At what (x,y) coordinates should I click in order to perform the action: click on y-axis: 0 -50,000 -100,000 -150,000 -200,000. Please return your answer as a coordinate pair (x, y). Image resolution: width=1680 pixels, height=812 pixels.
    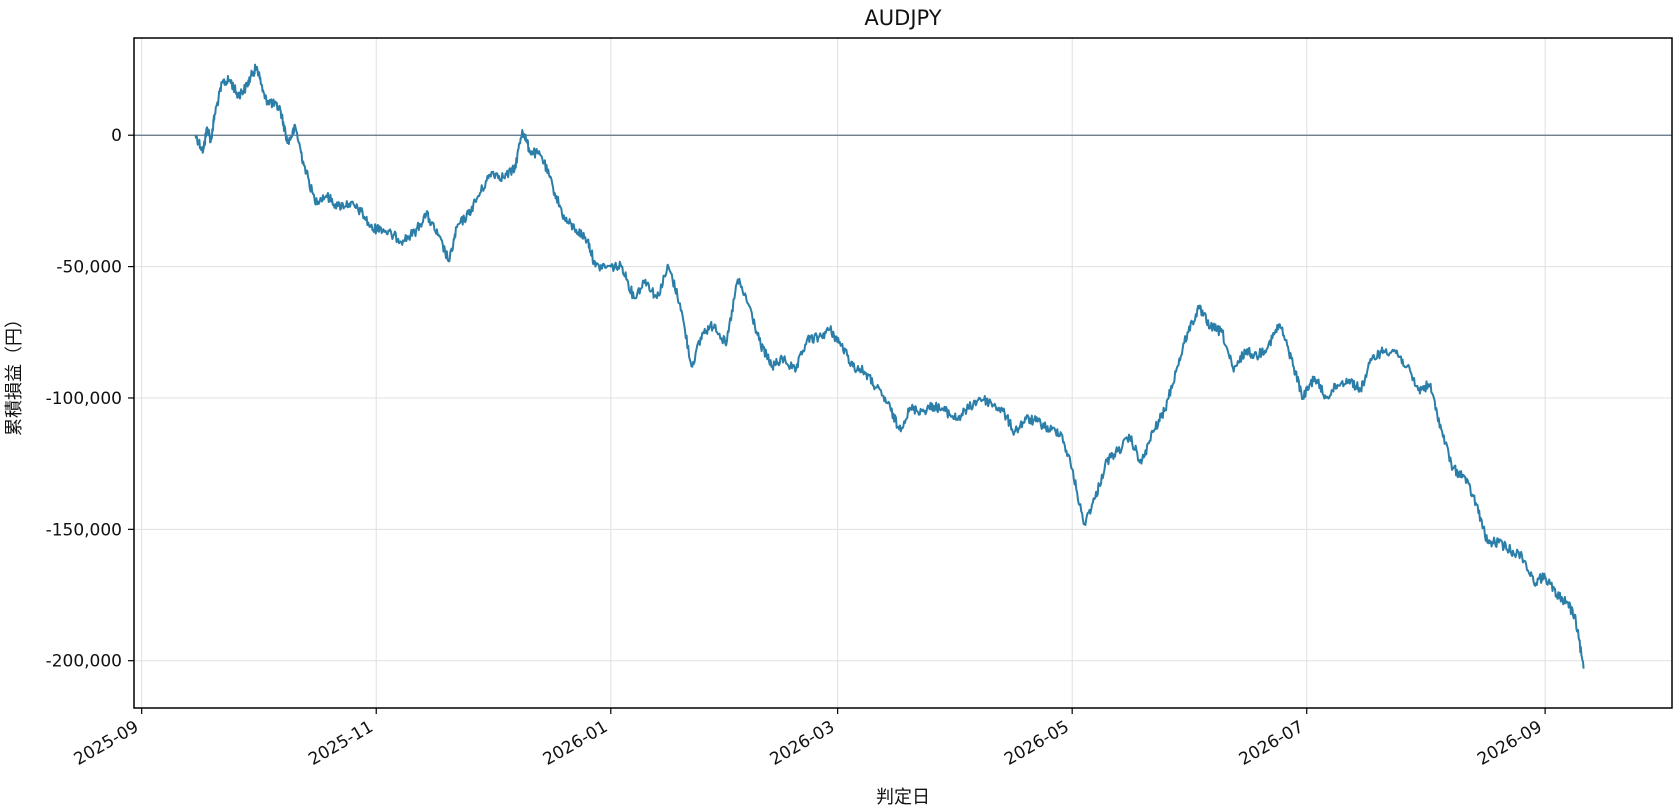
    Looking at the image, I should click on (90, 399).